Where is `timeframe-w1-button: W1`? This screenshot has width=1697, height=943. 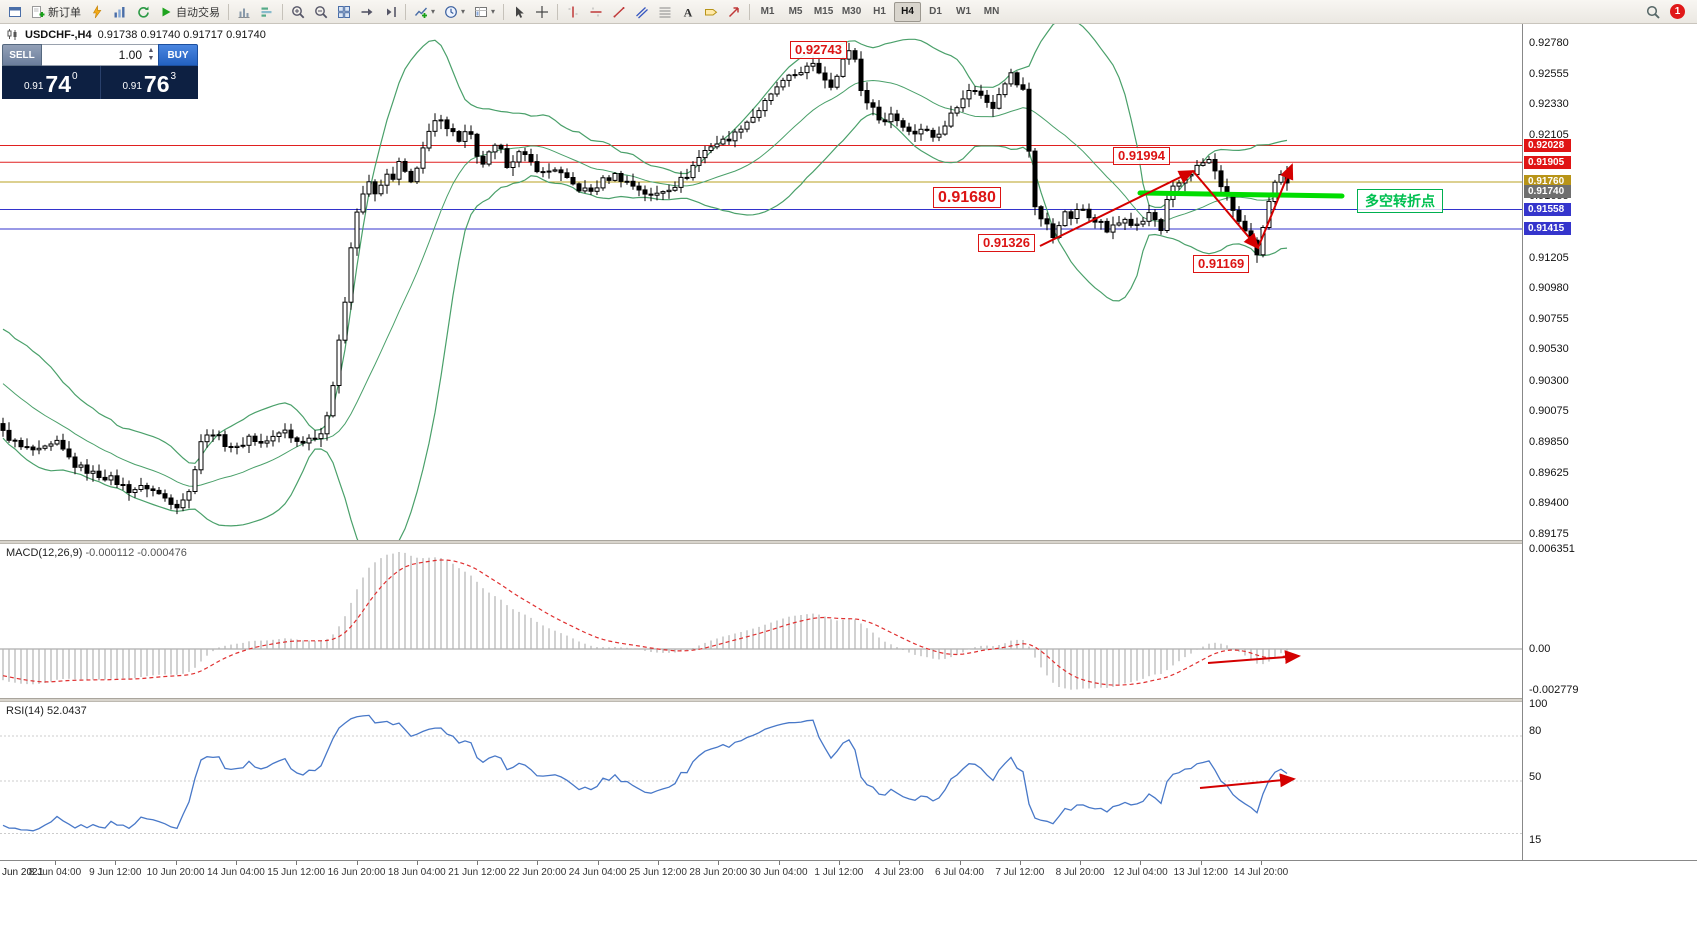 timeframe-w1-button: W1 is located at coordinates (964, 11).